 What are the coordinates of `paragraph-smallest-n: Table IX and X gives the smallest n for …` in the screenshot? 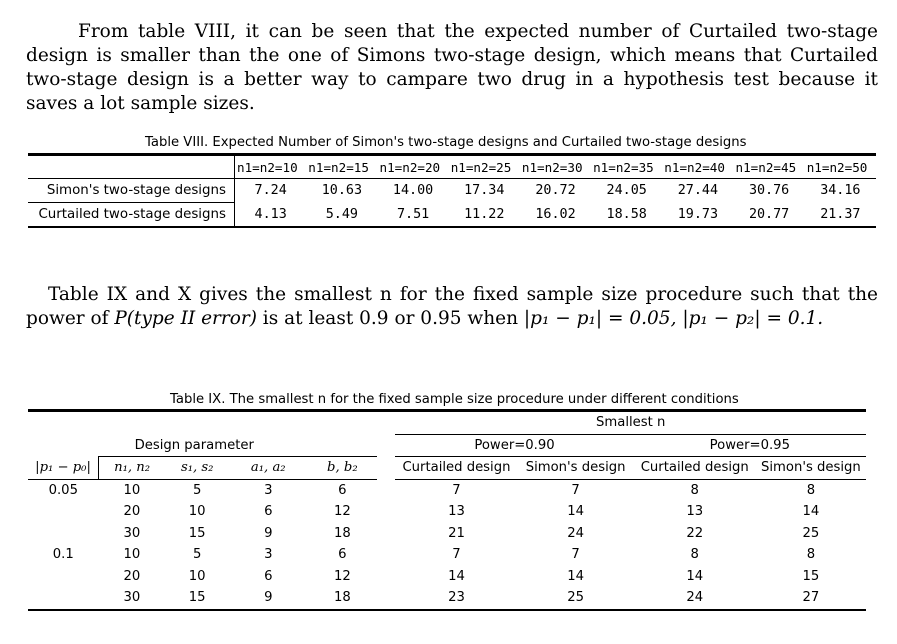 It's located at (452, 307).